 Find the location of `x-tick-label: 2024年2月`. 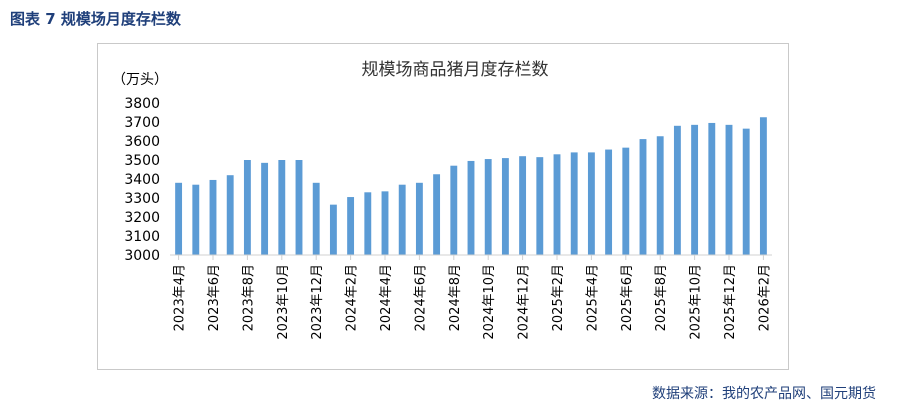

x-tick-label: 2024年2月 is located at coordinates (352, 297).